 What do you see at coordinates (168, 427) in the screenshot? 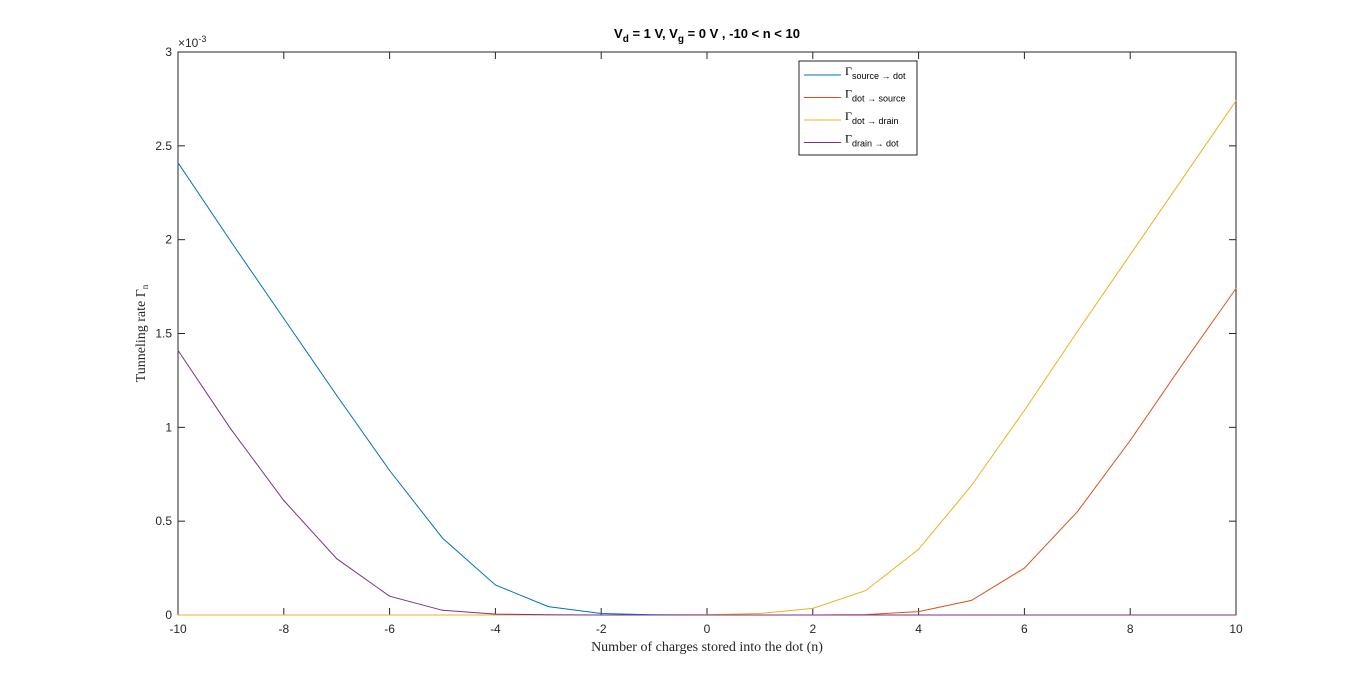
I see `y-tick-label: 1` at bounding box center [168, 427].